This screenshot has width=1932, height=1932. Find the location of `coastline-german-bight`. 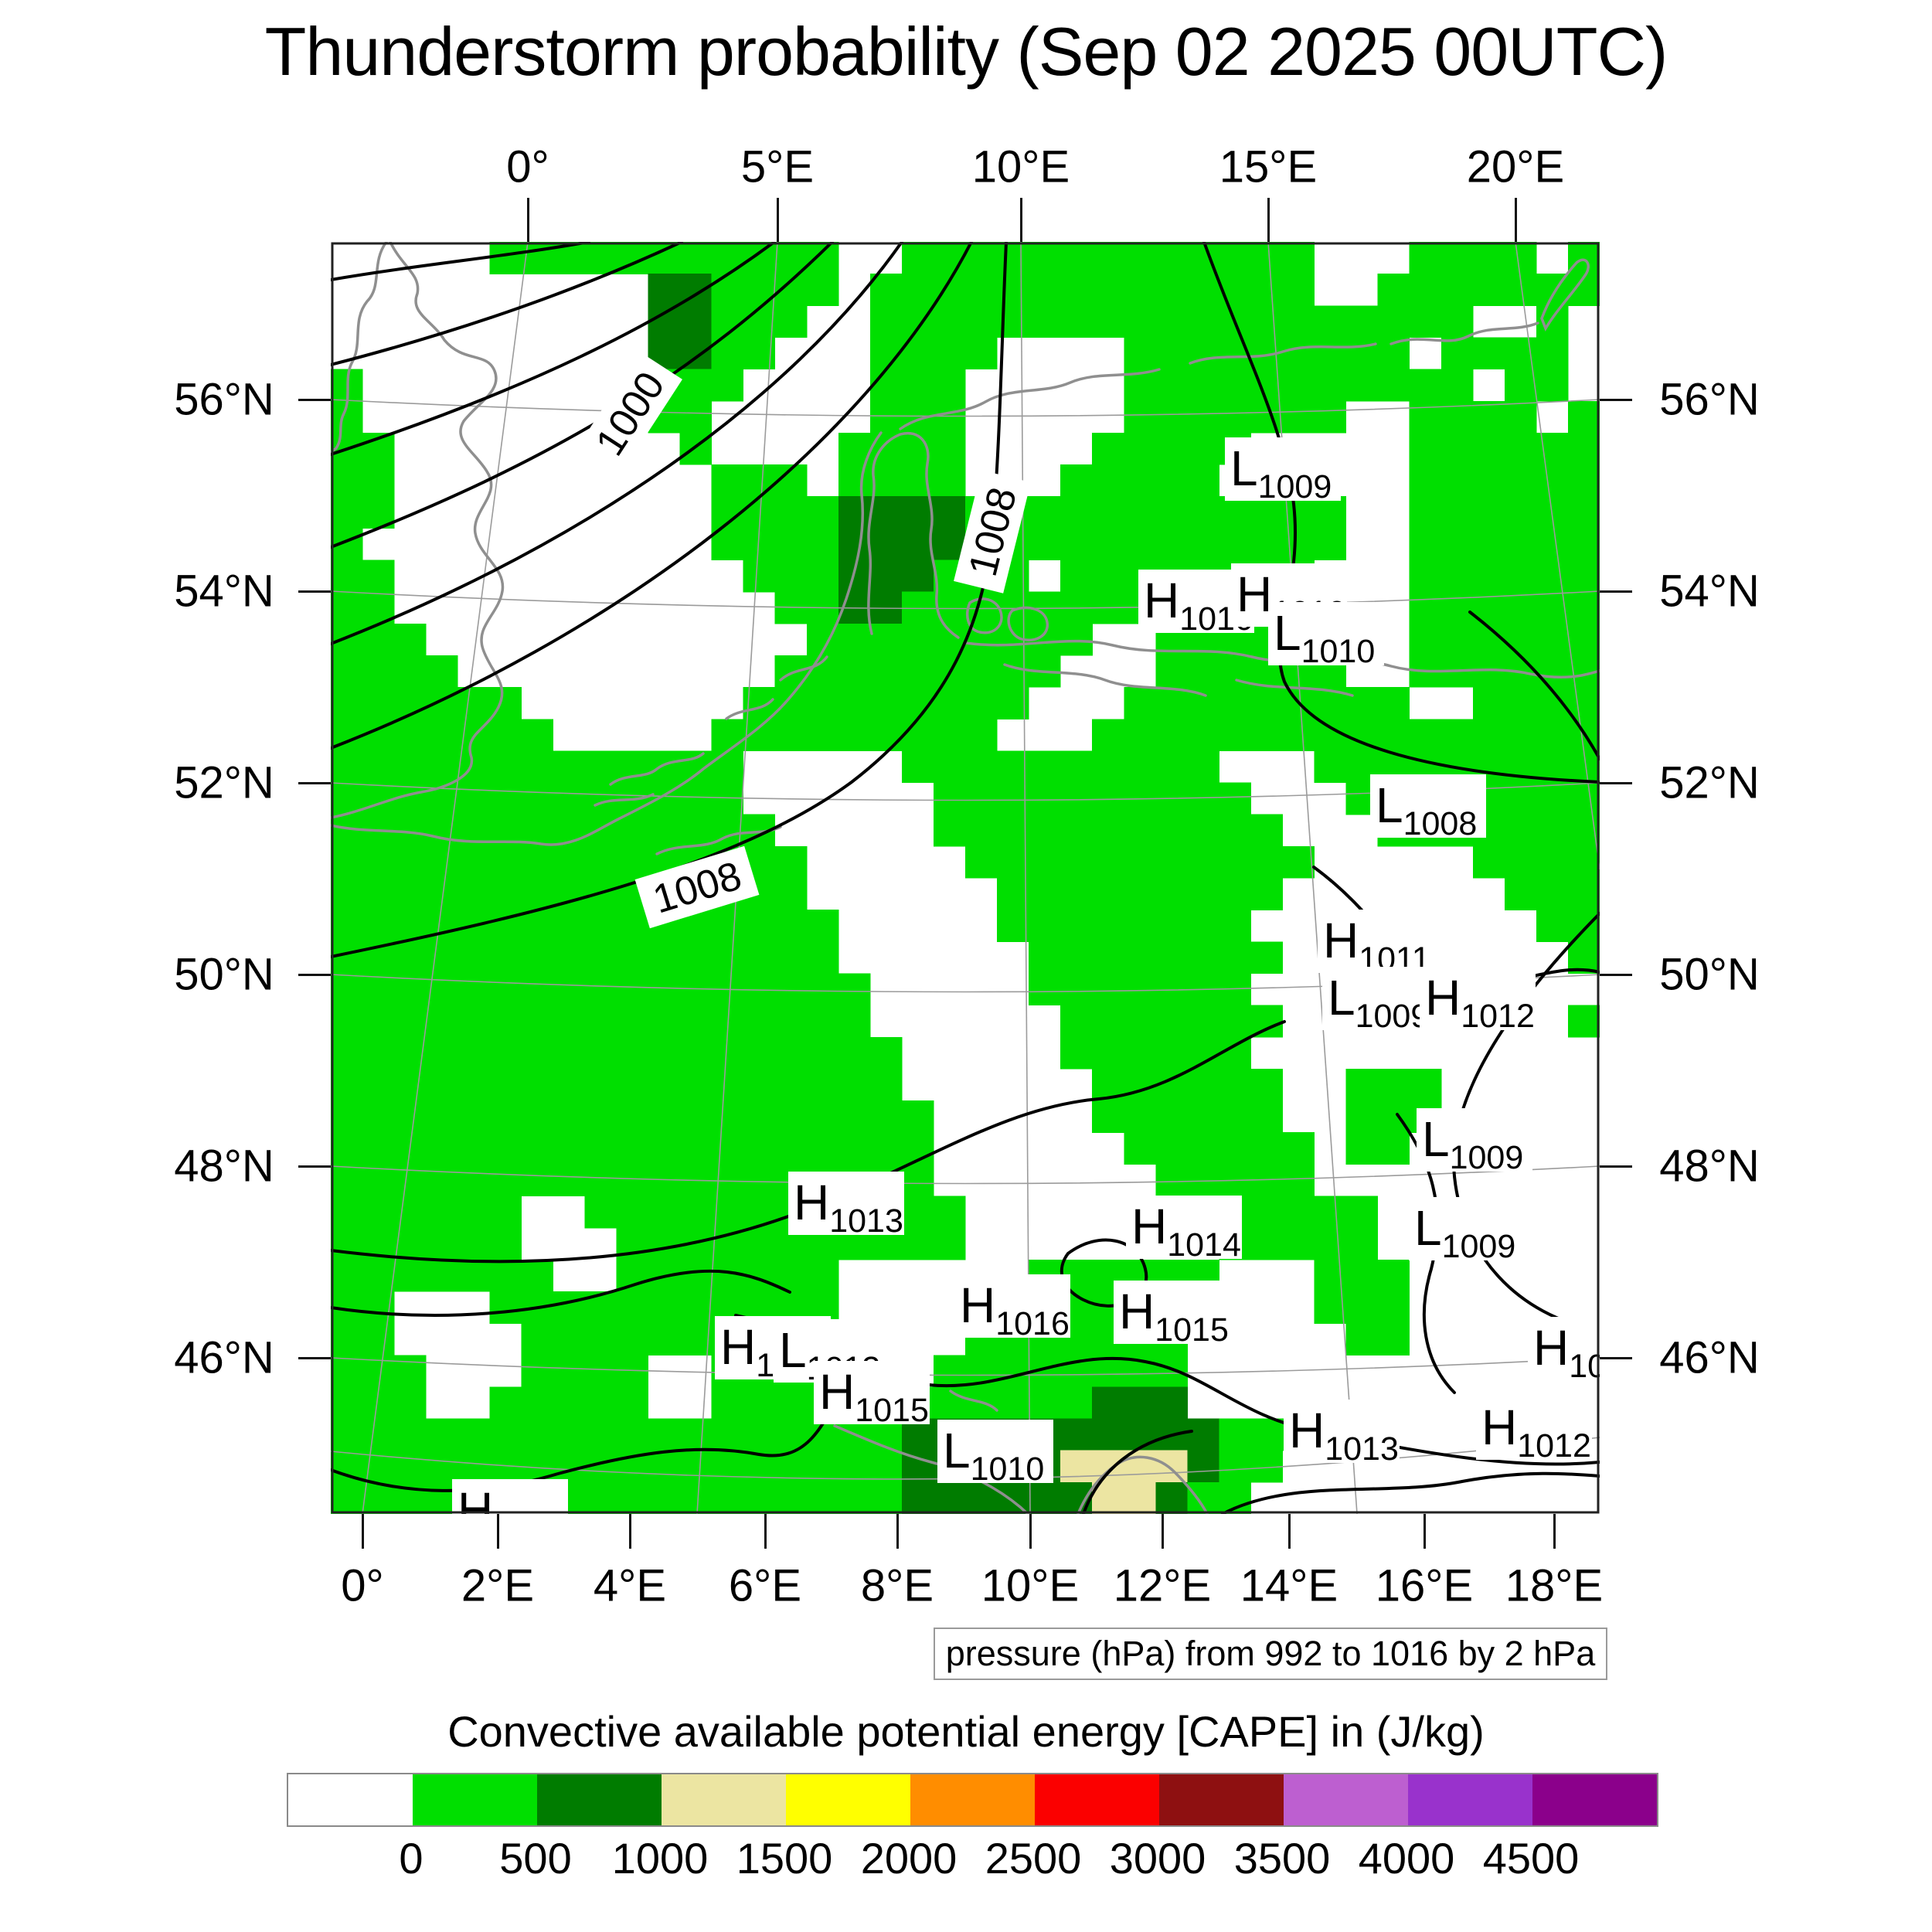

coastline-german-bight is located at coordinates (804, 669).